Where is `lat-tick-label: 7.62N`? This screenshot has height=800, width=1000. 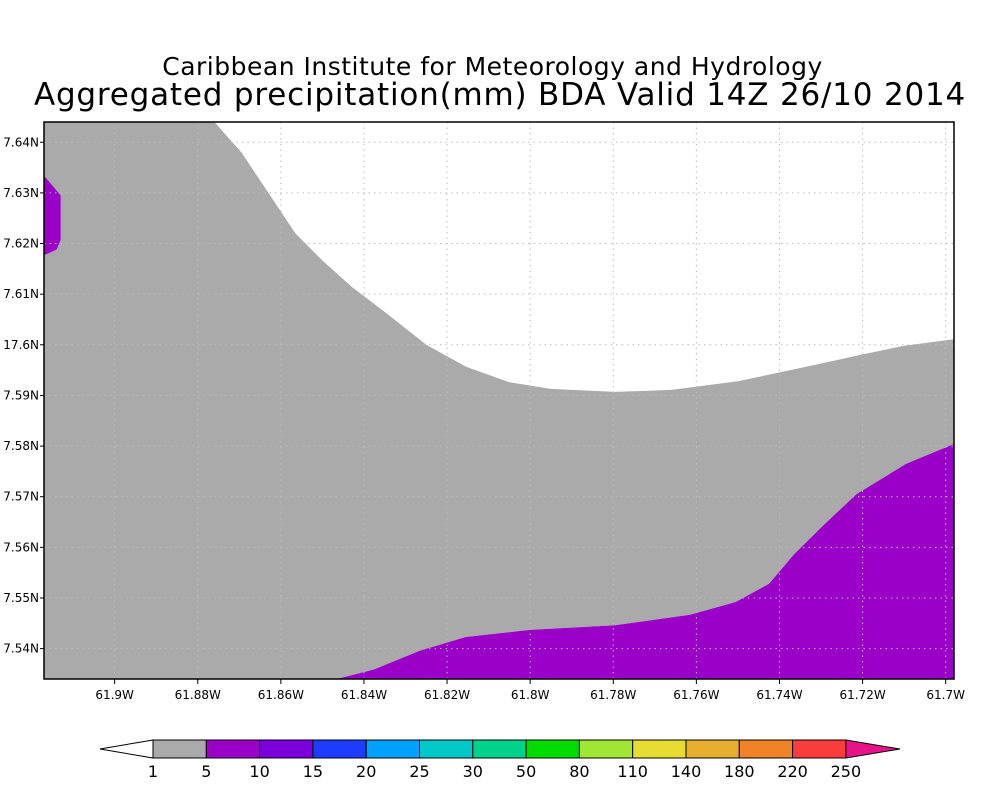 lat-tick-label: 7.62N is located at coordinates (21, 244).